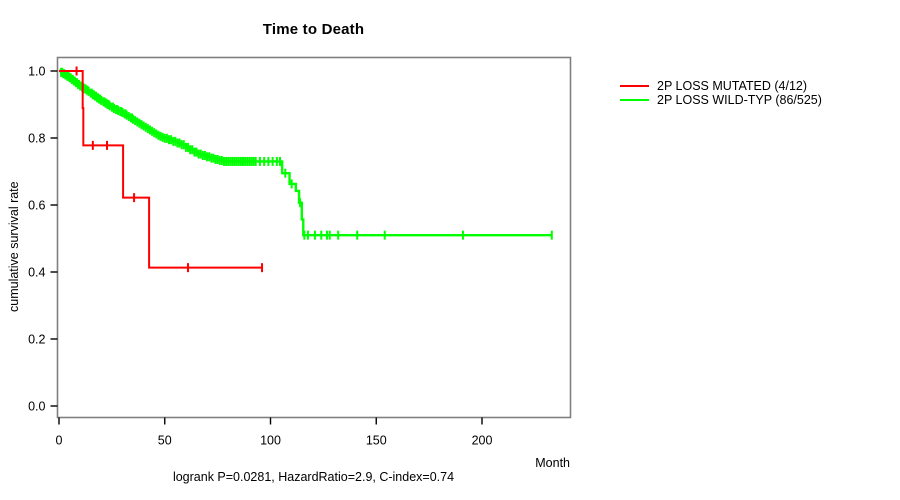 The height and width of the screenshot is (500, 900). I want to click on legend-item-mutated: 2P LOSS MUTATED (4/12), so click(721, 86).